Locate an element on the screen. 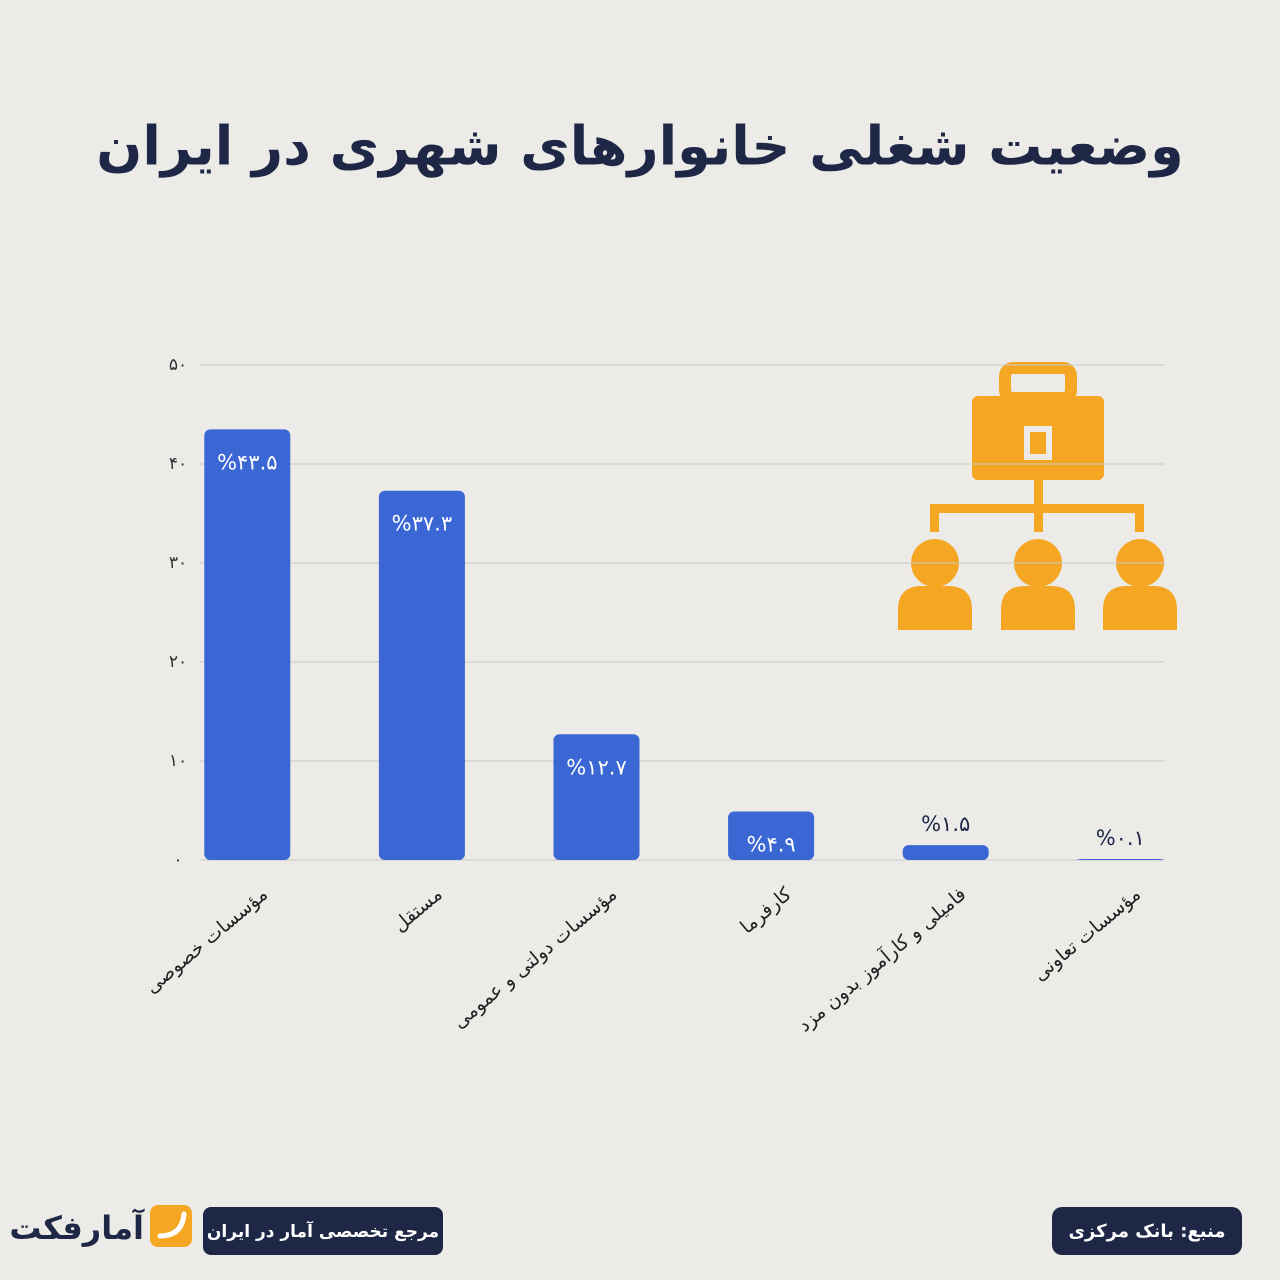 The image size is (1280, 1280). value-label: %۳۷.۳ is located at coordinates (422, 524).